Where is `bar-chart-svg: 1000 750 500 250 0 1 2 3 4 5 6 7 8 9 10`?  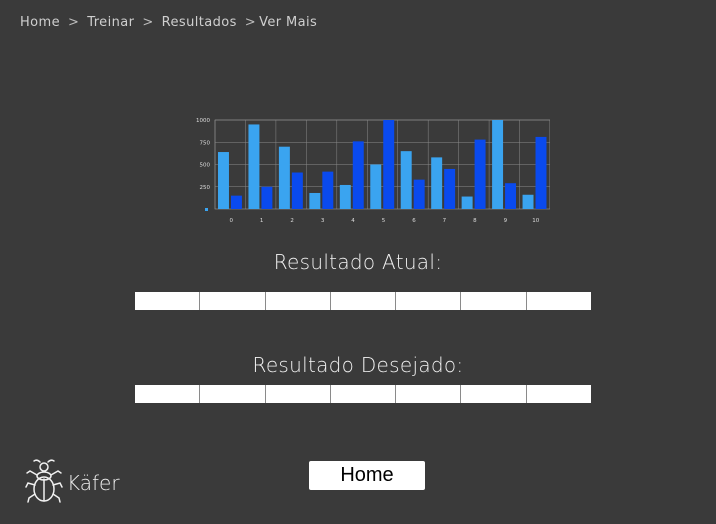
bar-chart-svg: 1000 750 500 250 0 1 2 3 4 5 6 7 8 9 10 is located at coordinates (373, 171).